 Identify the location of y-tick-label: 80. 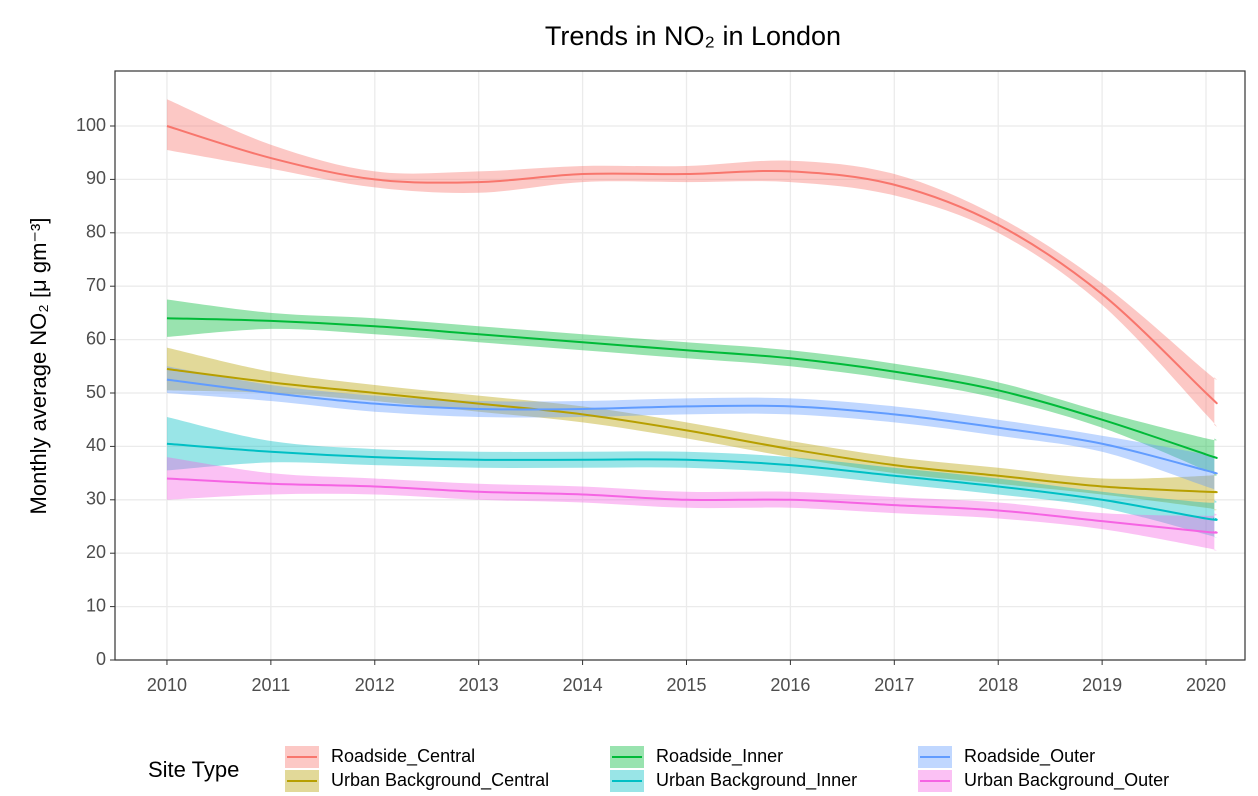
(96, 232).